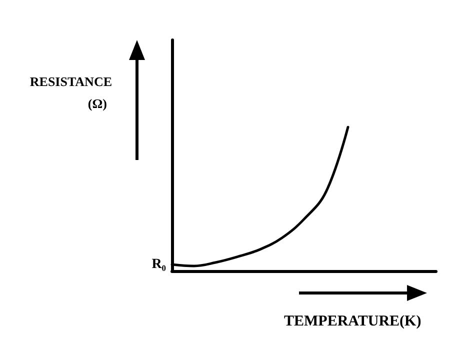 The image size is (470, 342). Describe the element at coordinates (353, 322) in the screenshot. I see `x-axis-title: TEMPERATURE(K)` at that location.